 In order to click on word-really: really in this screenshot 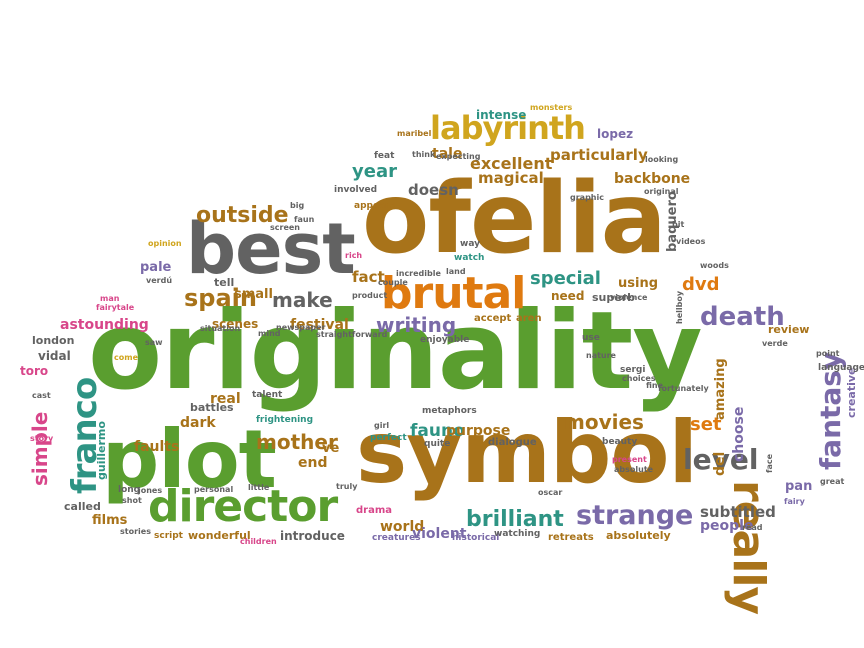, I will do `click(748, 547)`.